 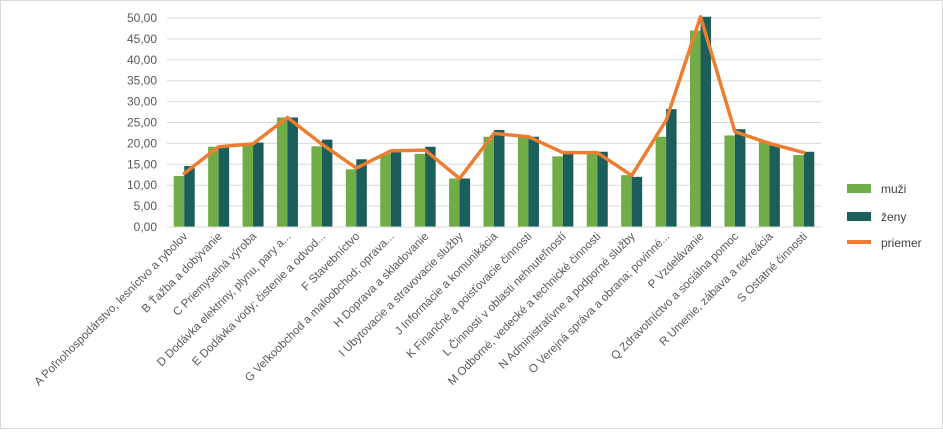 What do you see at coordinates (504, 293) in the screenshot?
I see `x-category-label: L Činnosti v oblasti nehnuteľností` at bounding box center [504, 293].